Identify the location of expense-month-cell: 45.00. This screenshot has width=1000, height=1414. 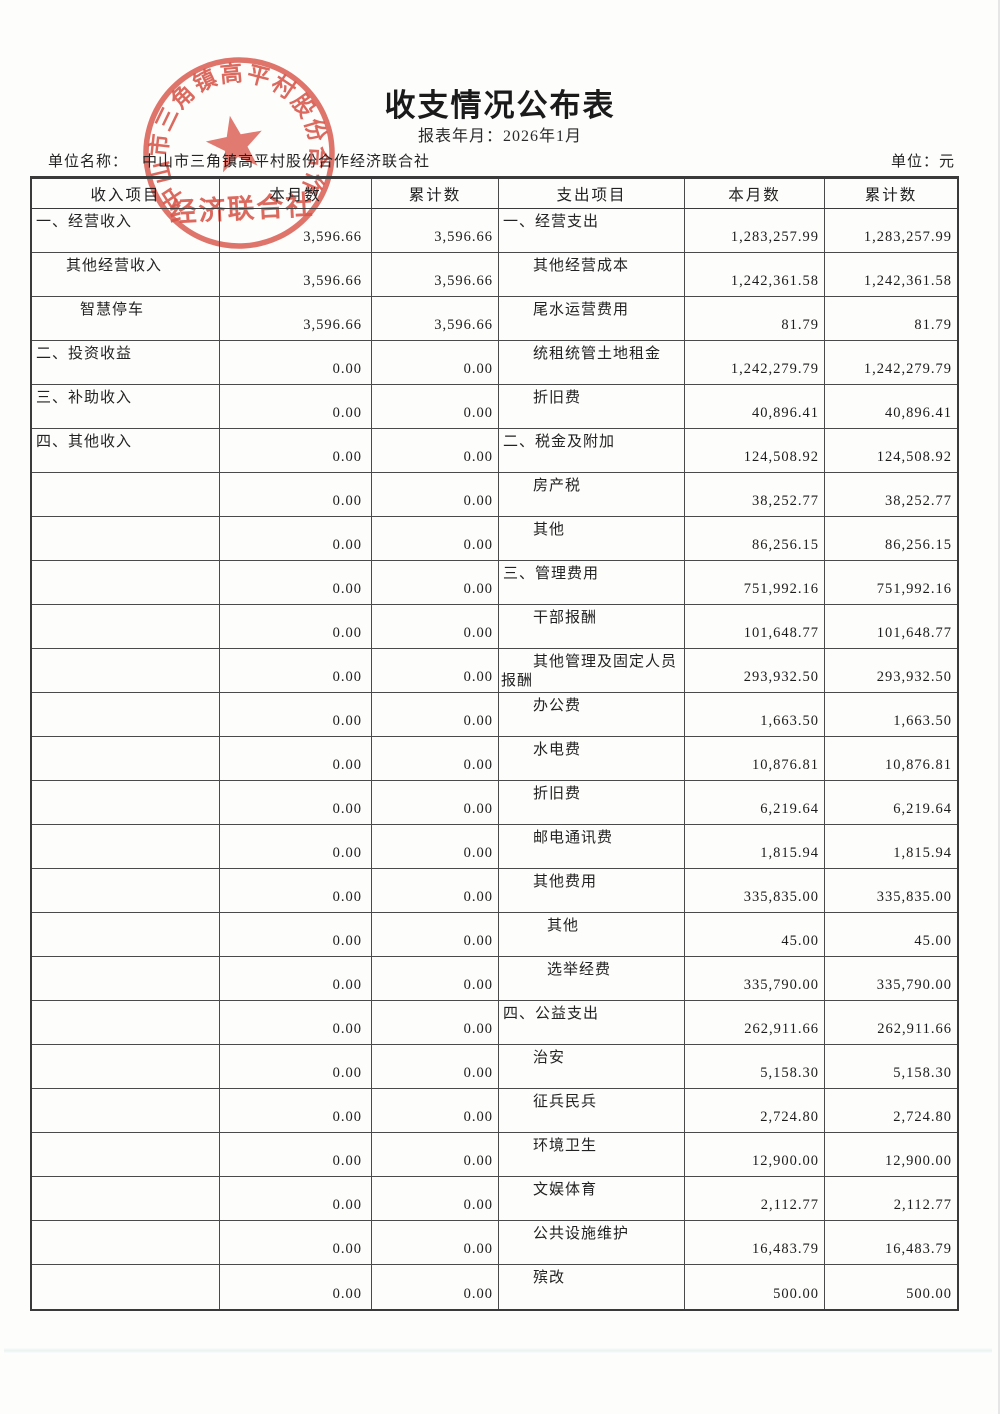
(755, 935).